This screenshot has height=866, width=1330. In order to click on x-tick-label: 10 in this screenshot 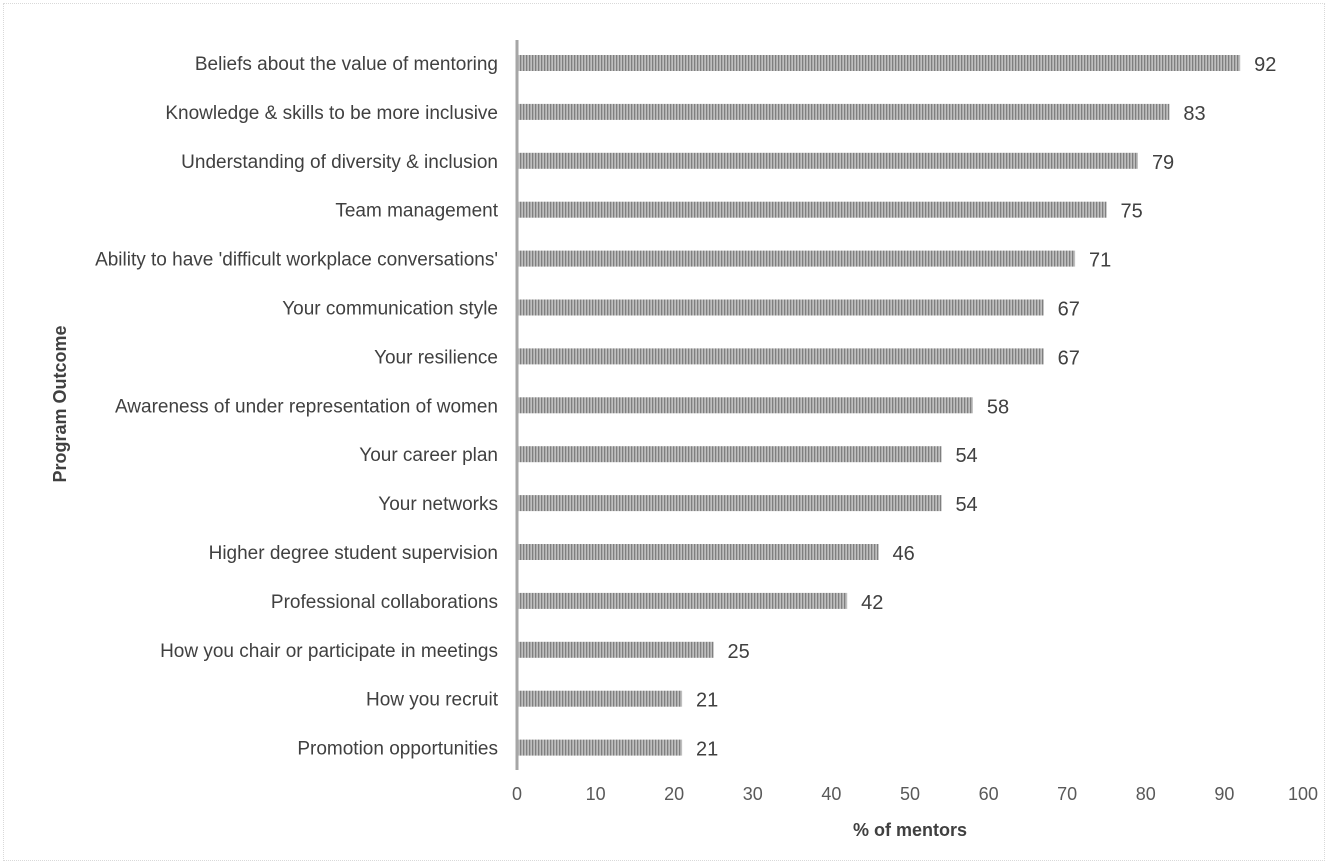, I will do `click(596, 794)`.